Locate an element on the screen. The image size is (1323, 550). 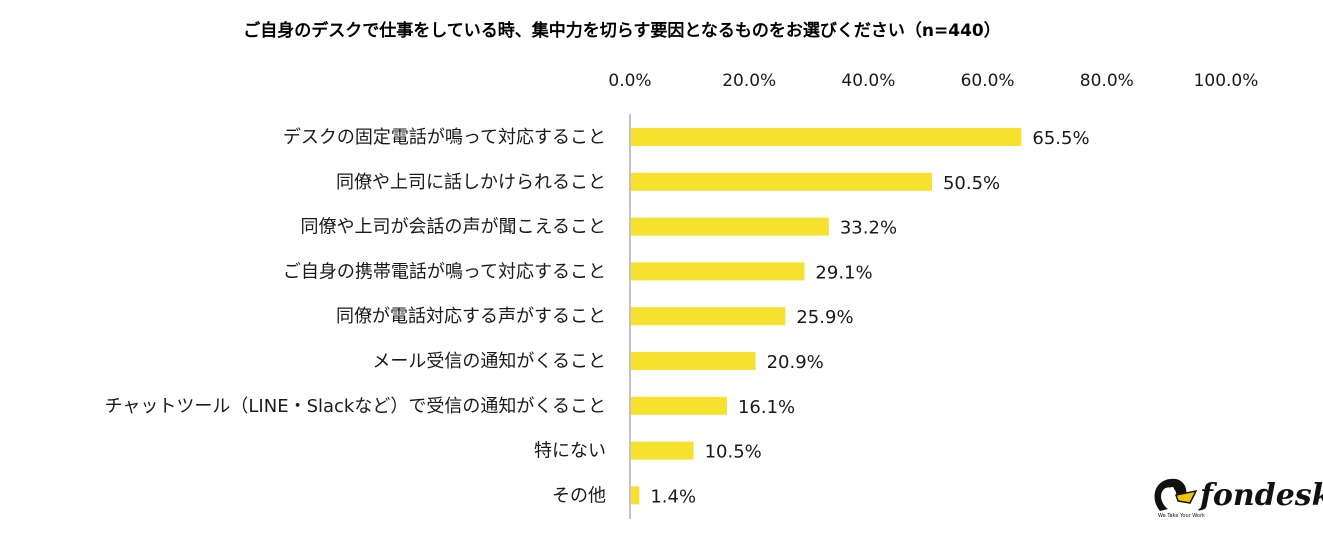
x-tick-label: 80.0% is located at coordinates (1107, 81).